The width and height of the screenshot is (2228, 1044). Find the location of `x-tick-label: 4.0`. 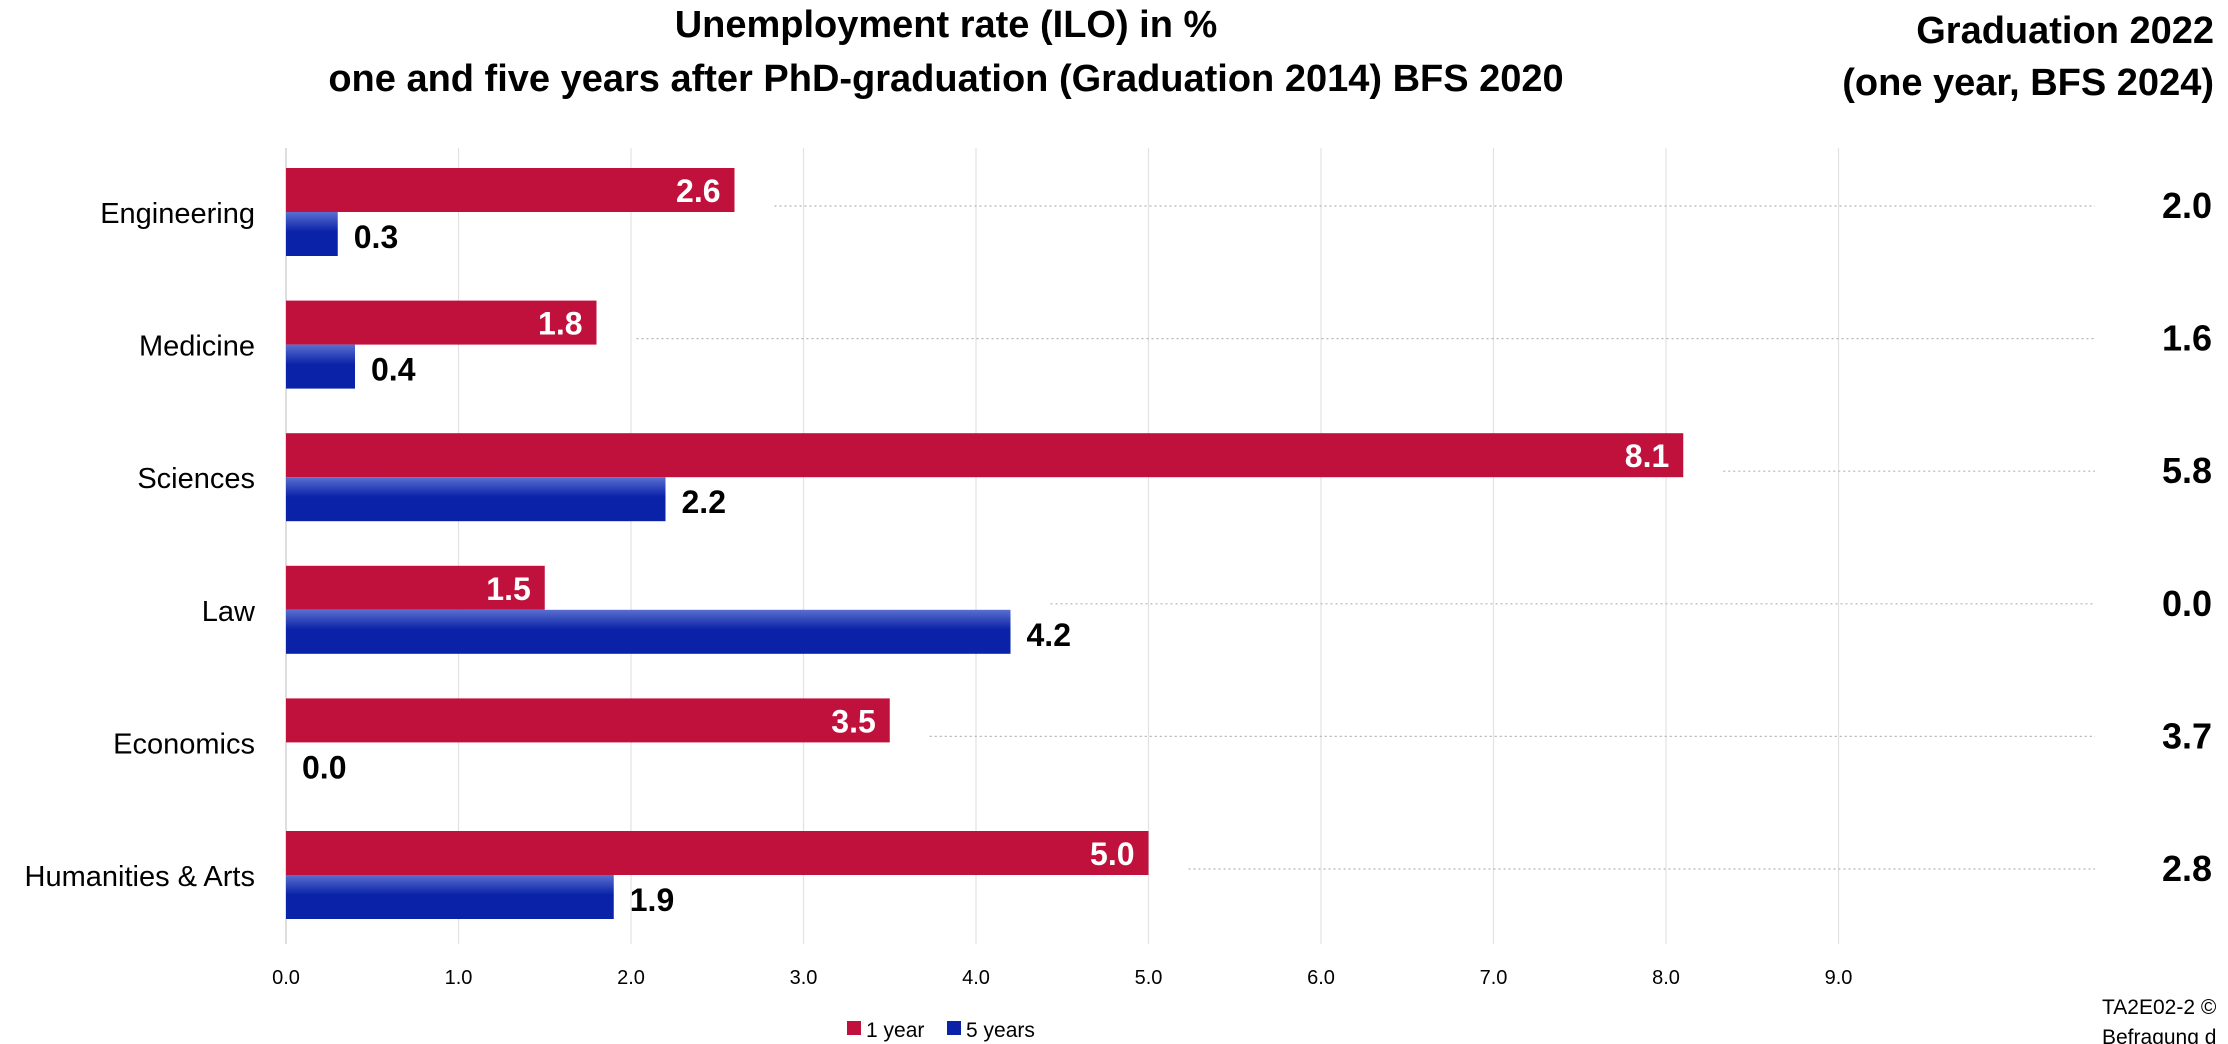

x-tick-label: 4.0 is located at coordinates (976, 978).